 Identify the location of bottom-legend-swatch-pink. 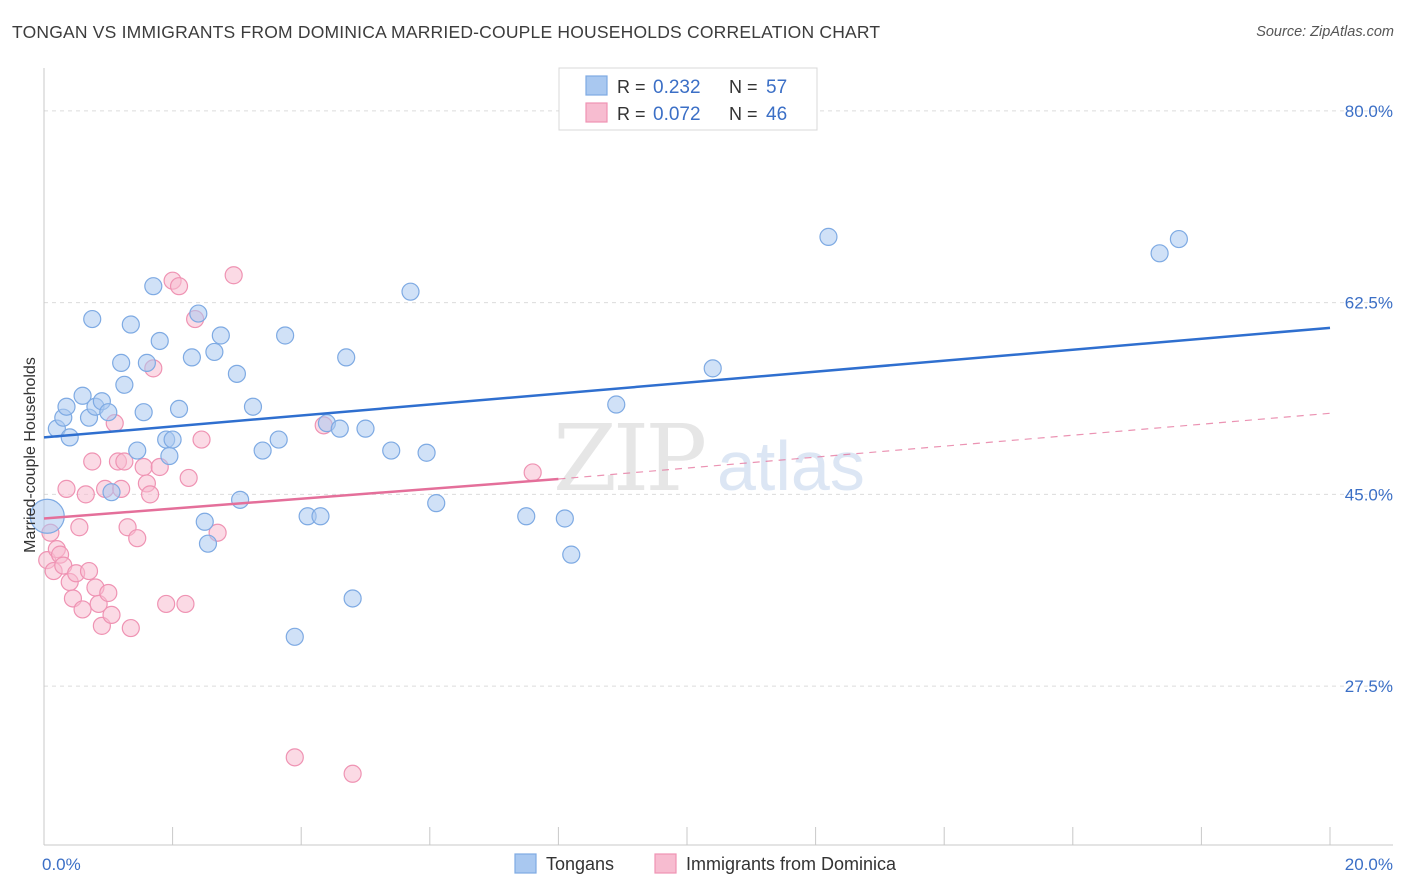
(665, 863).